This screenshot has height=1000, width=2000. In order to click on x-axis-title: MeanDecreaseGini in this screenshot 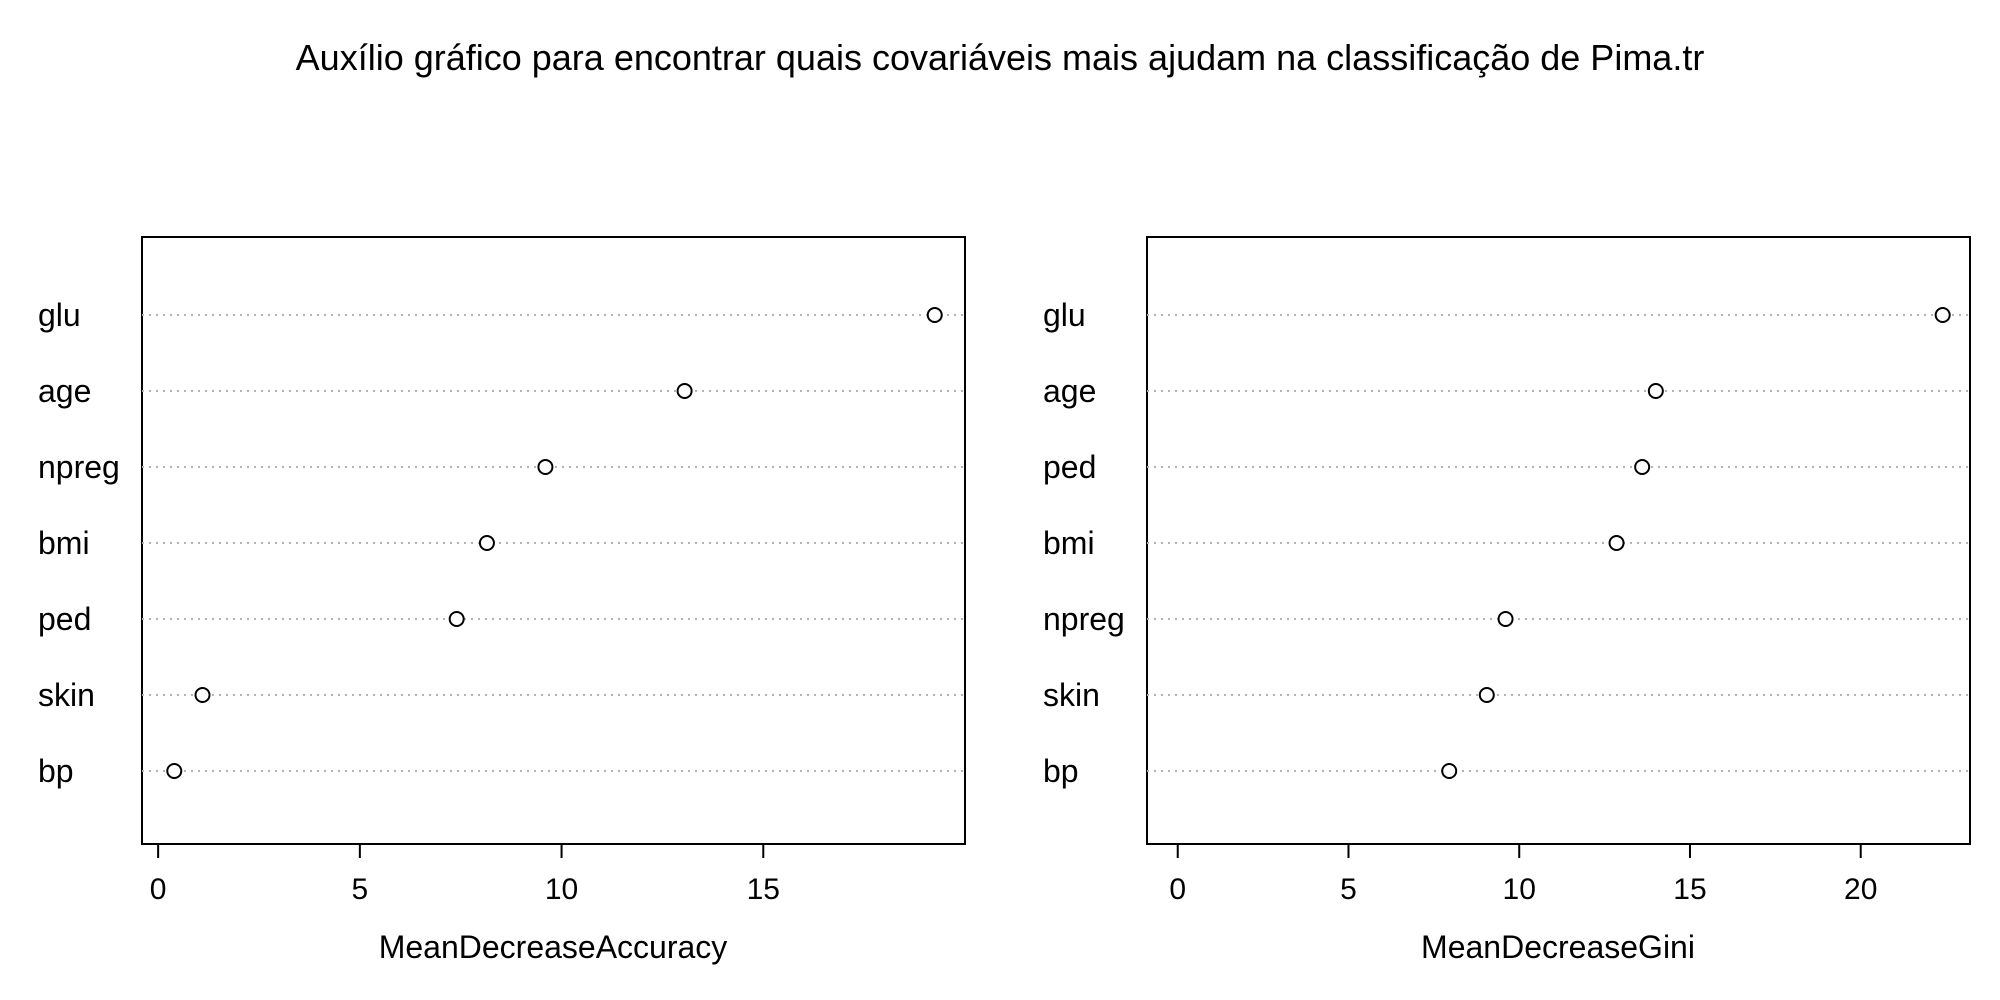, I will do `click(1558, 947)`.